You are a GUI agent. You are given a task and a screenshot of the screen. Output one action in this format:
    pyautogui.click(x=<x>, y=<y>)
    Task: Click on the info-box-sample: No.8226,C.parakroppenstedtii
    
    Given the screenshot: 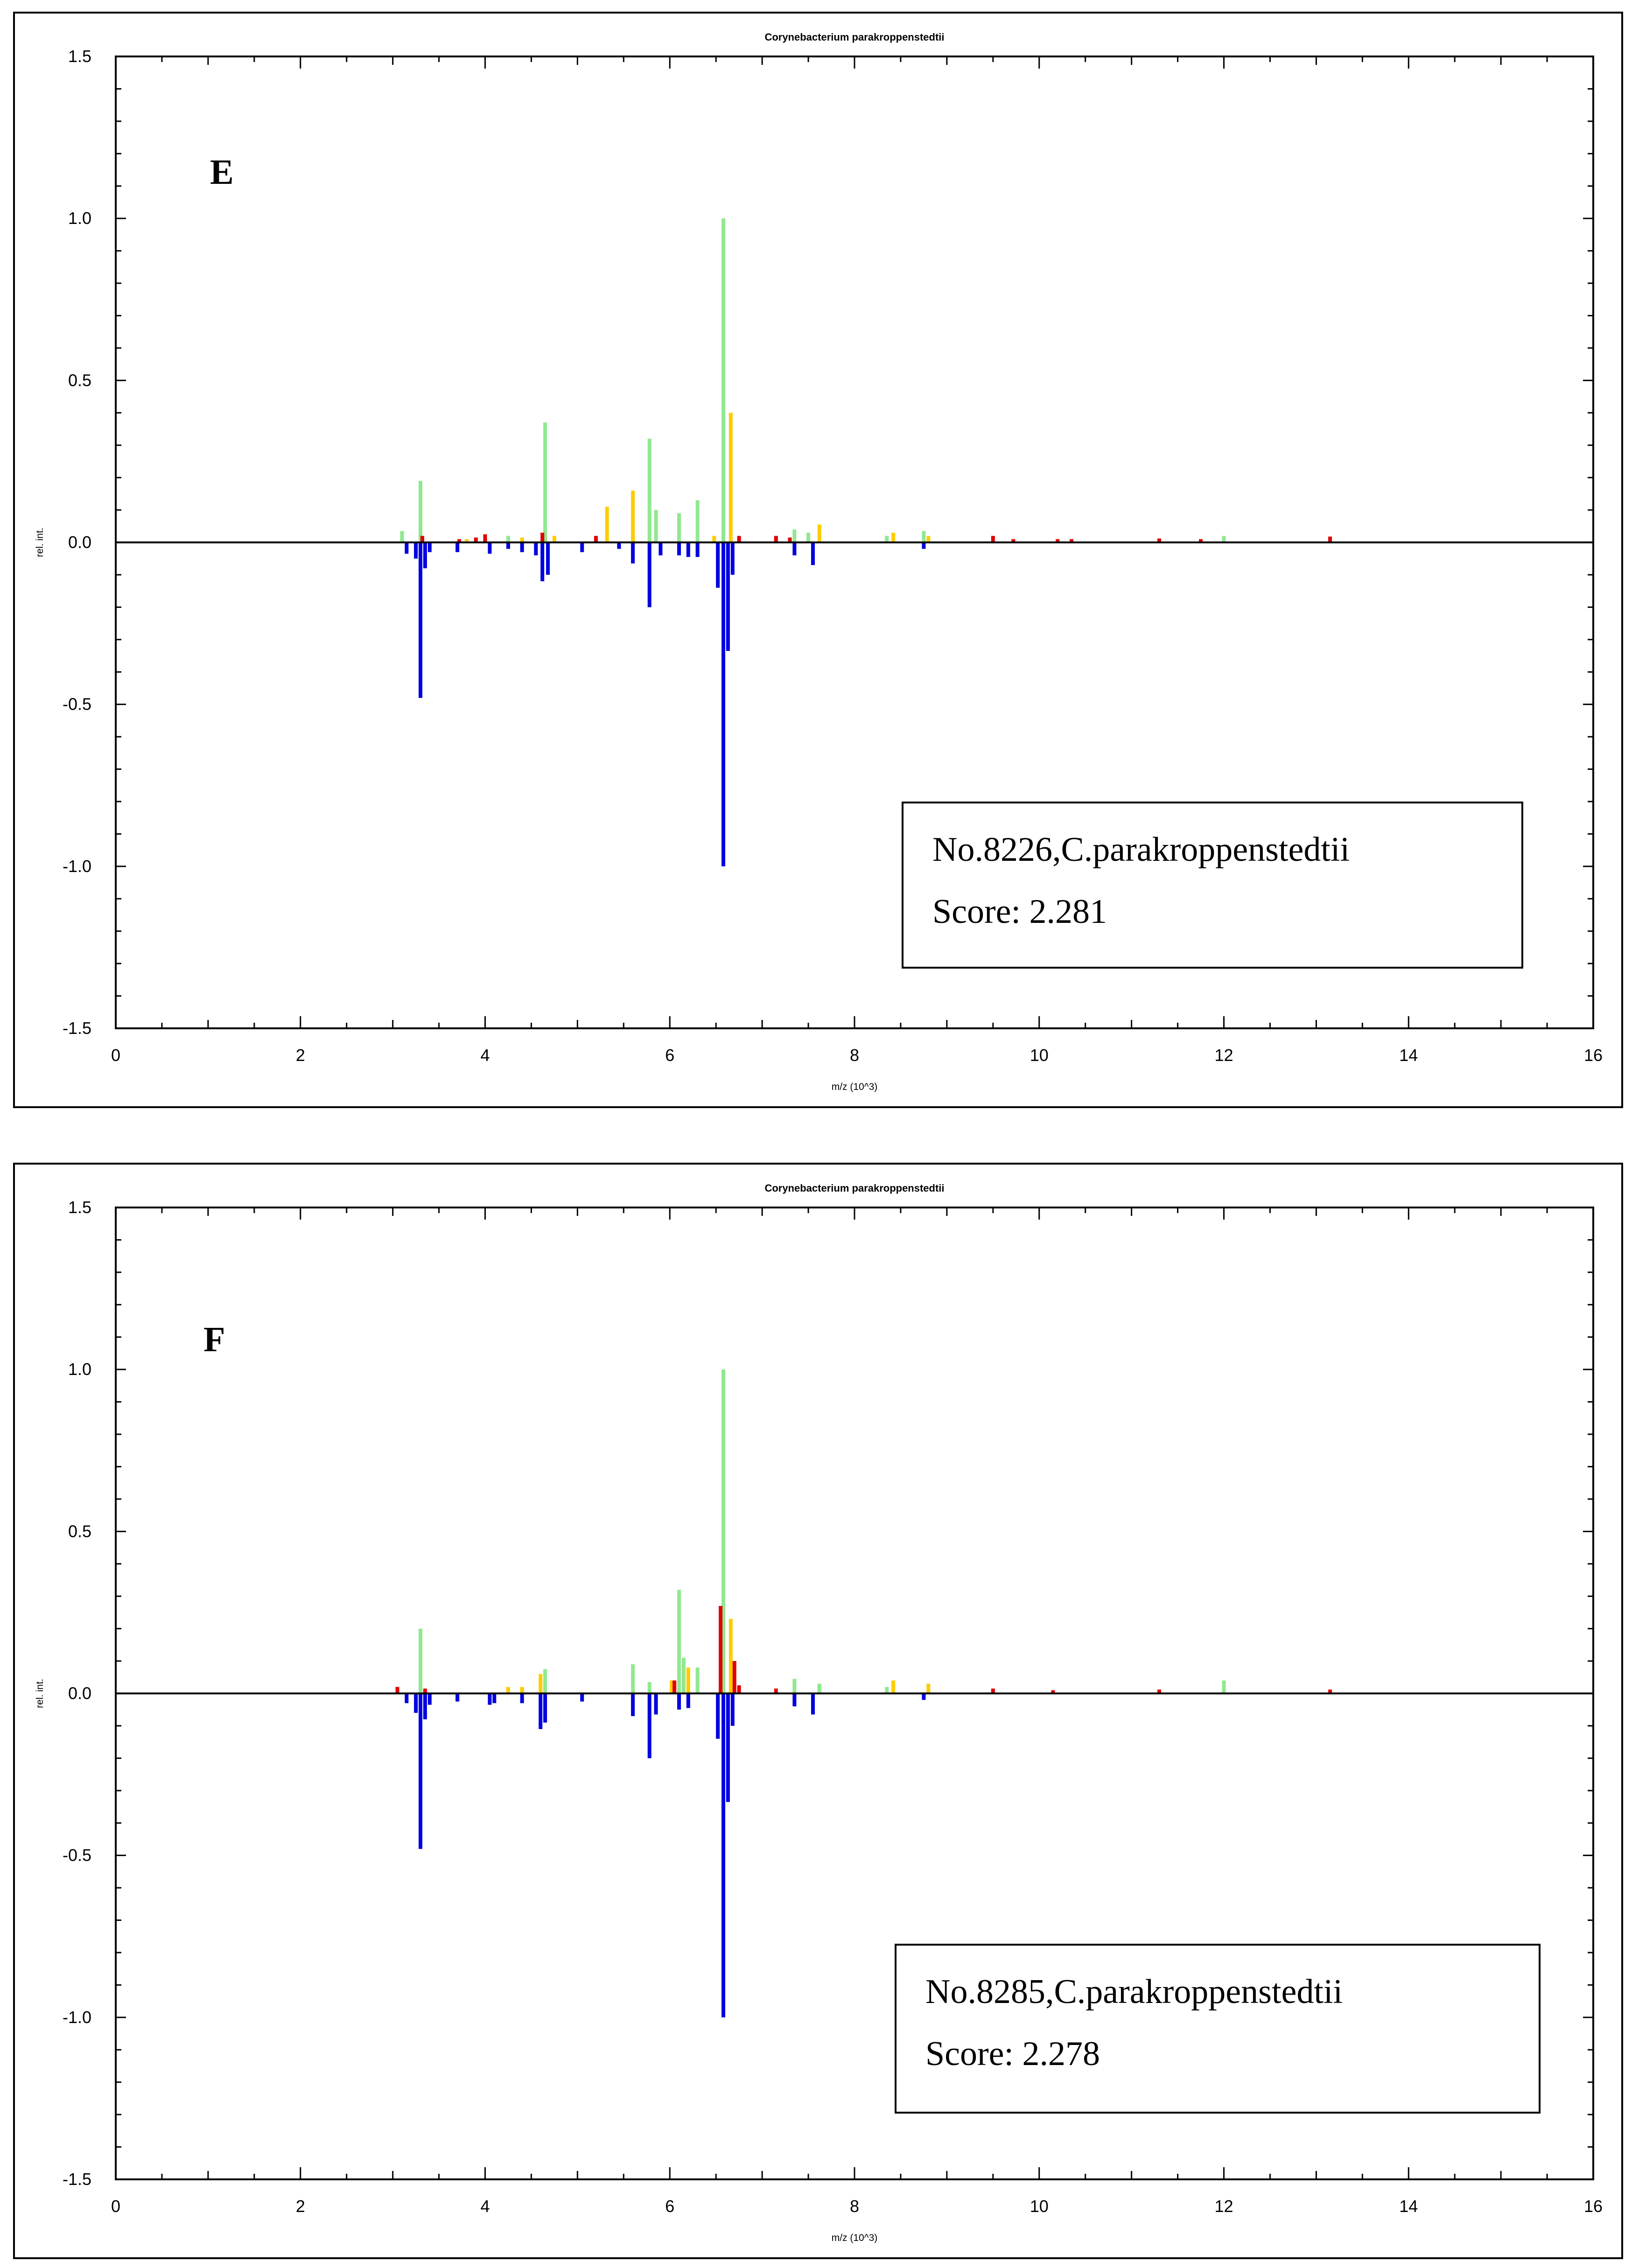 What is the action you would take?
    pyautogui.click(x=1141, y=849)
    